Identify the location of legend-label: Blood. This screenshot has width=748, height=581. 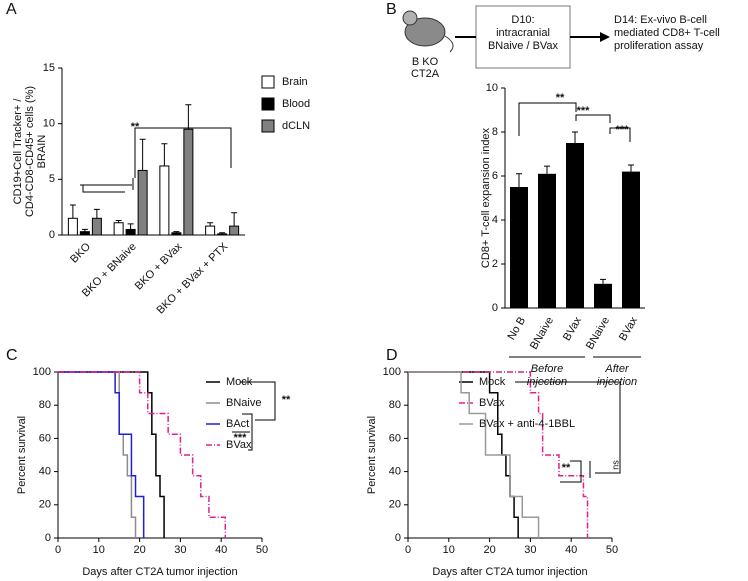
(296, 104).